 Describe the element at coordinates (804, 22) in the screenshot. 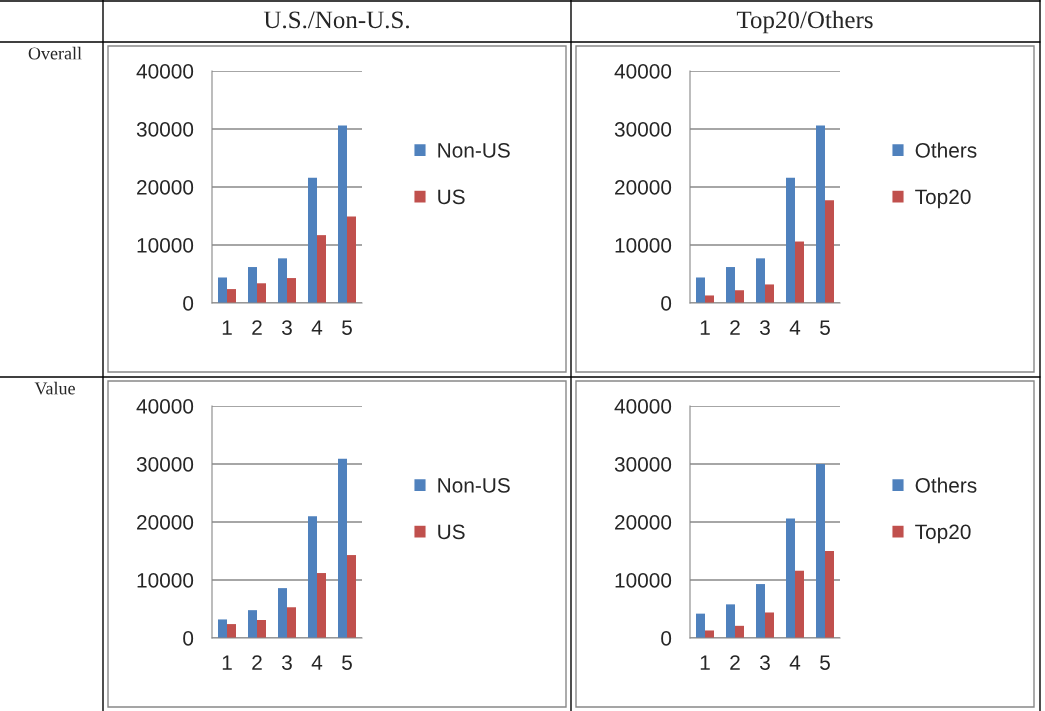

I see `chart-title: Top20/Others` at that location.